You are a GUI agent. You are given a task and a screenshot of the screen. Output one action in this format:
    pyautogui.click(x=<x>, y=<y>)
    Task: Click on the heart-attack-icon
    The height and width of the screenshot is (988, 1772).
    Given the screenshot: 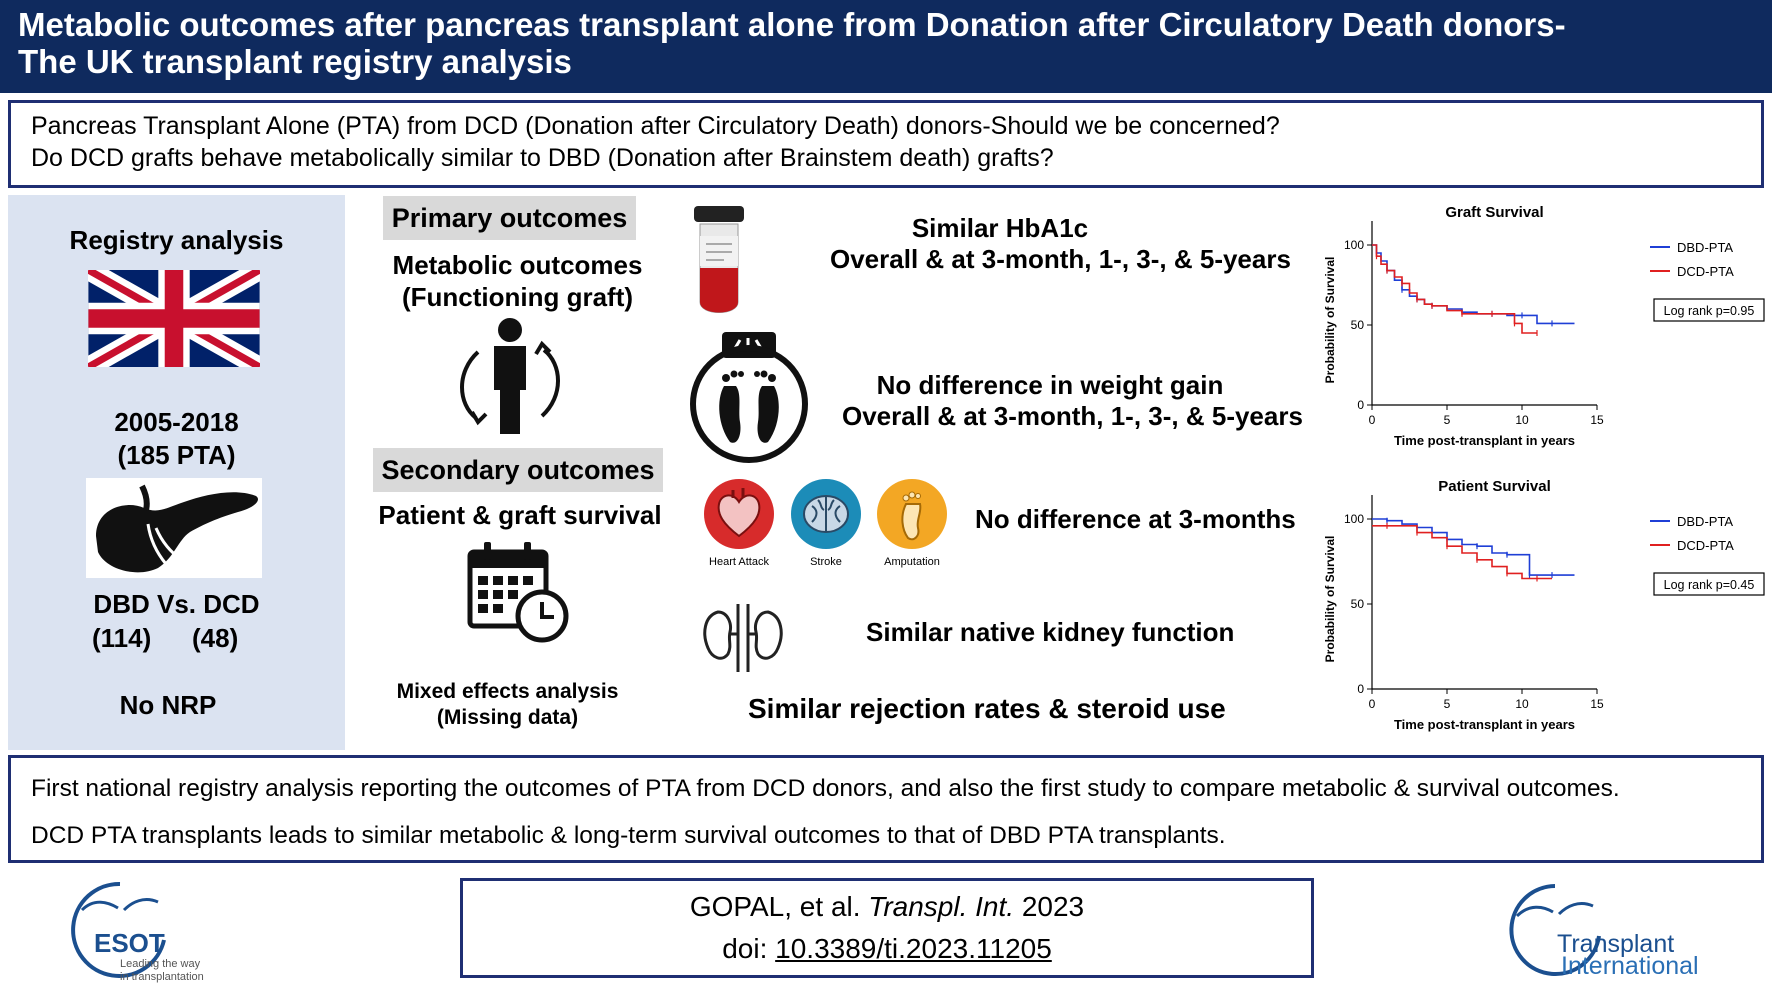 What is the action you would take?
    pyautogui.click(x=739, y=514)
    